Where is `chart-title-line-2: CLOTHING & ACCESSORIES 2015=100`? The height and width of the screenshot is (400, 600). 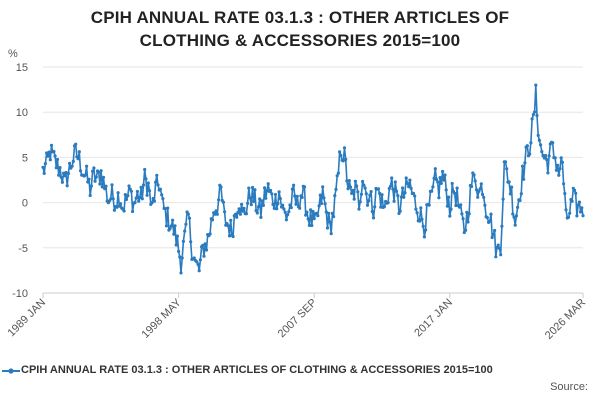
chart-title-line-2: CLOTHING & ACCESSORIES 2015=100 is located at coordinates (300, 40).